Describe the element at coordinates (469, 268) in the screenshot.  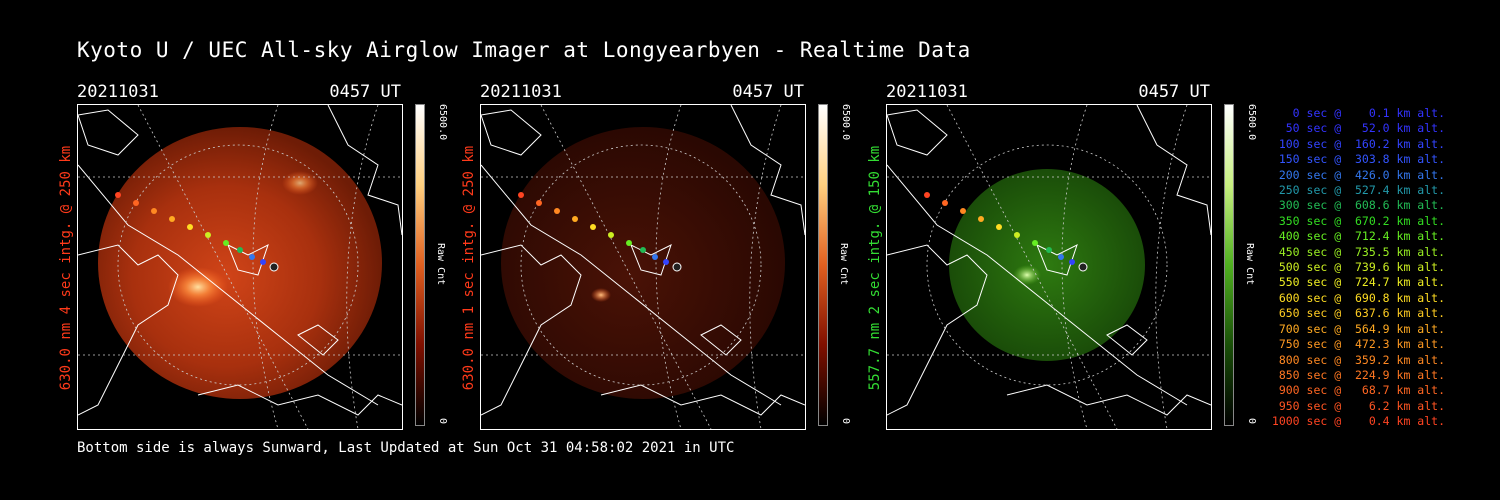
I see `panel-axis-label: 630.0 nm 1 sec intg. @ 250 km` at that location.